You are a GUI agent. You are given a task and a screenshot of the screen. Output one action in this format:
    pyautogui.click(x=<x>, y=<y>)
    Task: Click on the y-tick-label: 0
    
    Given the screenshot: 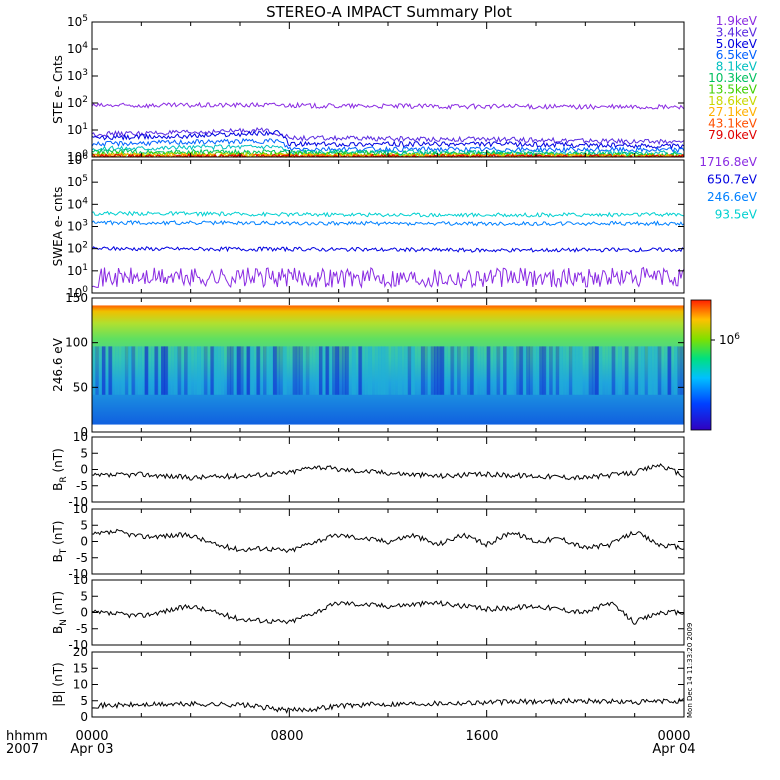 What is the action you would take?
    pyautogui.click(x=84, y=542)
    